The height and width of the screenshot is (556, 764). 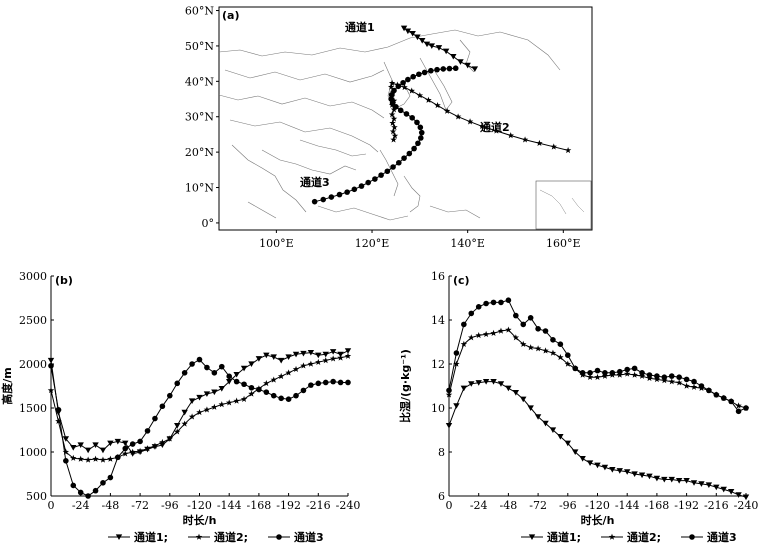 What do you see at coordinates (627, 505) in the screenshot?
I see `x-tick-label: -144` at bounding box center [627, 505].